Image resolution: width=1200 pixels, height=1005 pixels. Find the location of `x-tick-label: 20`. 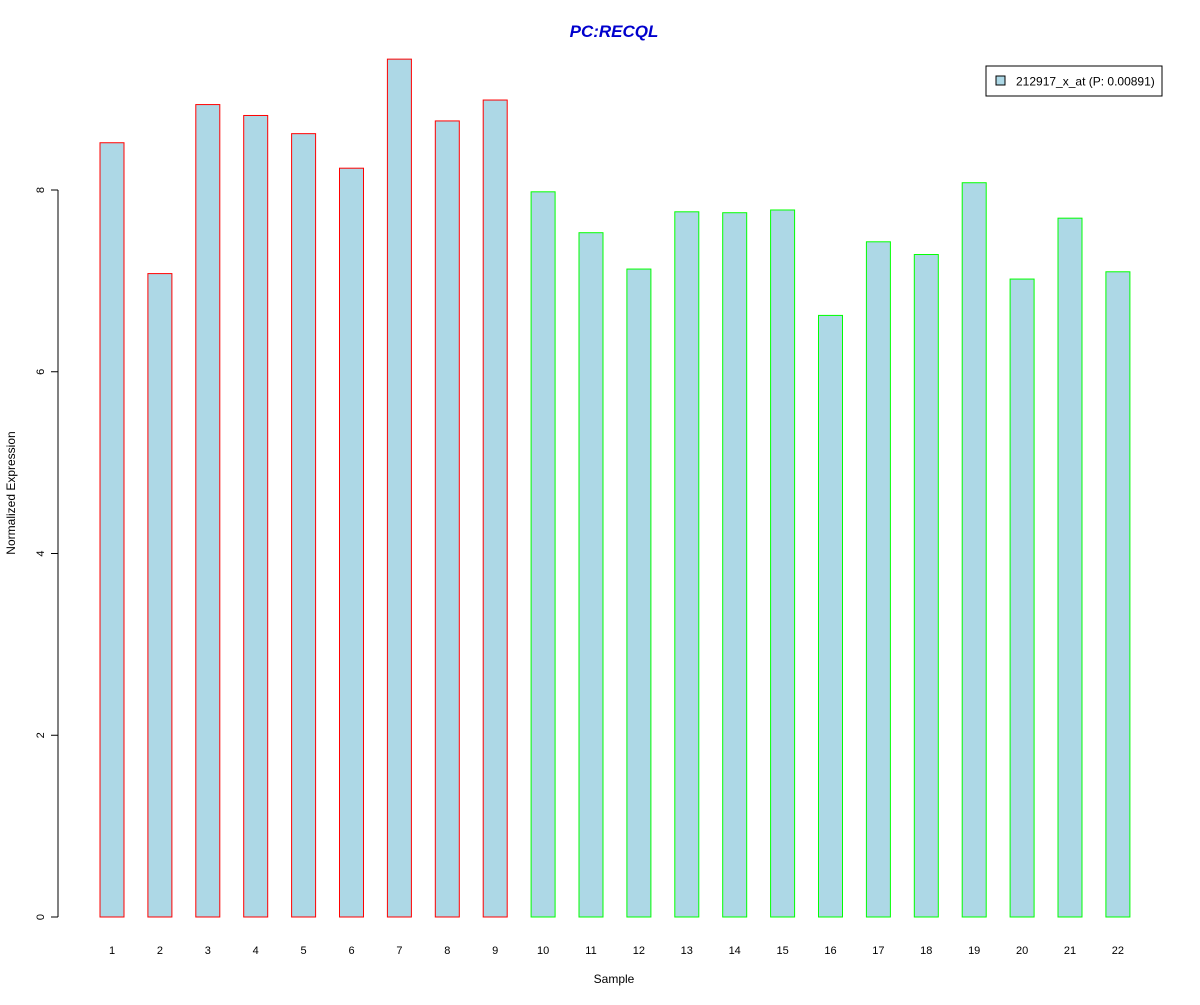

x-tick-label: 20 is located at coordinates (1022, 951).